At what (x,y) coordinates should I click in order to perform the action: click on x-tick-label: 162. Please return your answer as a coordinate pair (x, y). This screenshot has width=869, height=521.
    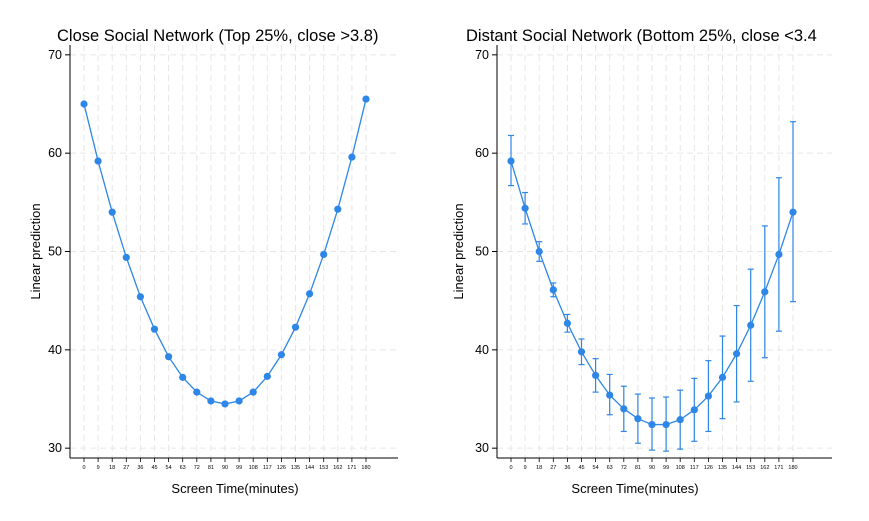
    Looking at the image, I should click on (764, 468).